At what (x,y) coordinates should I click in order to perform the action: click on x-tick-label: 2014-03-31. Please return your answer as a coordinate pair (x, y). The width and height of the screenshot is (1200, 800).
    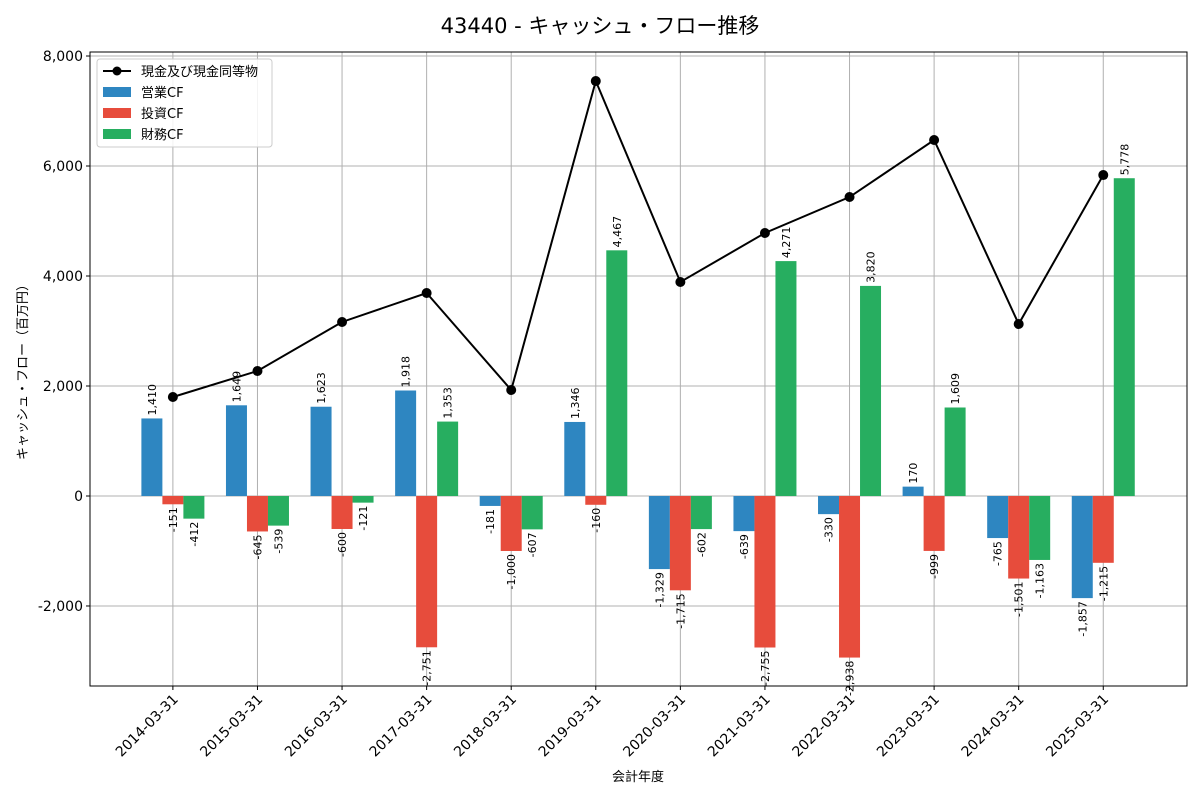
    Looking at the image, I should click on (147, 726).